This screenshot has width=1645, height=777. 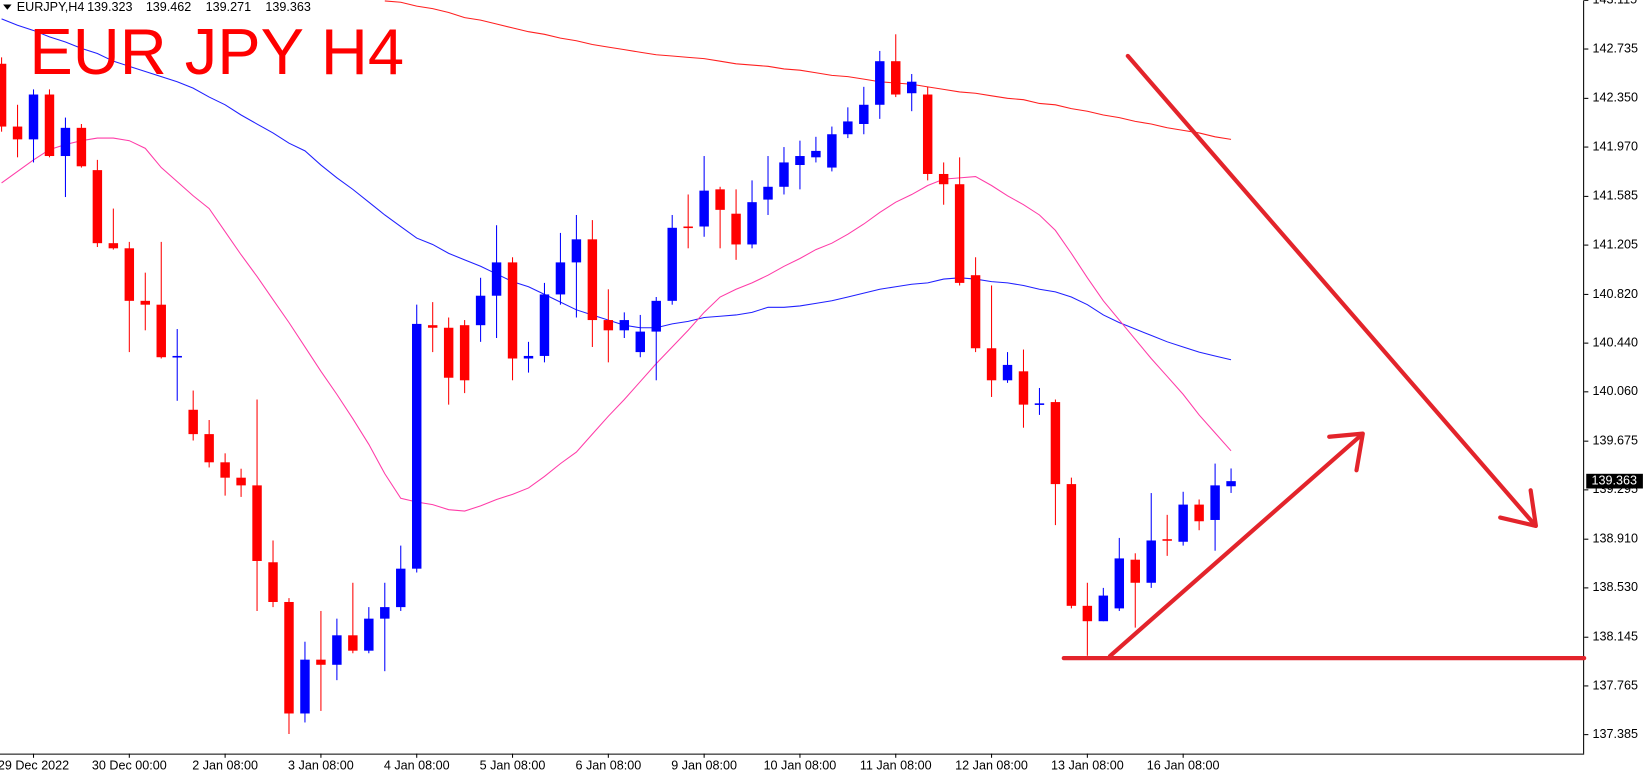 What do you see at coordinates (704, 766) in the screenshot?
I see `x-tick-label: 9 Jan 08:00` at bounding box center [704, 766].